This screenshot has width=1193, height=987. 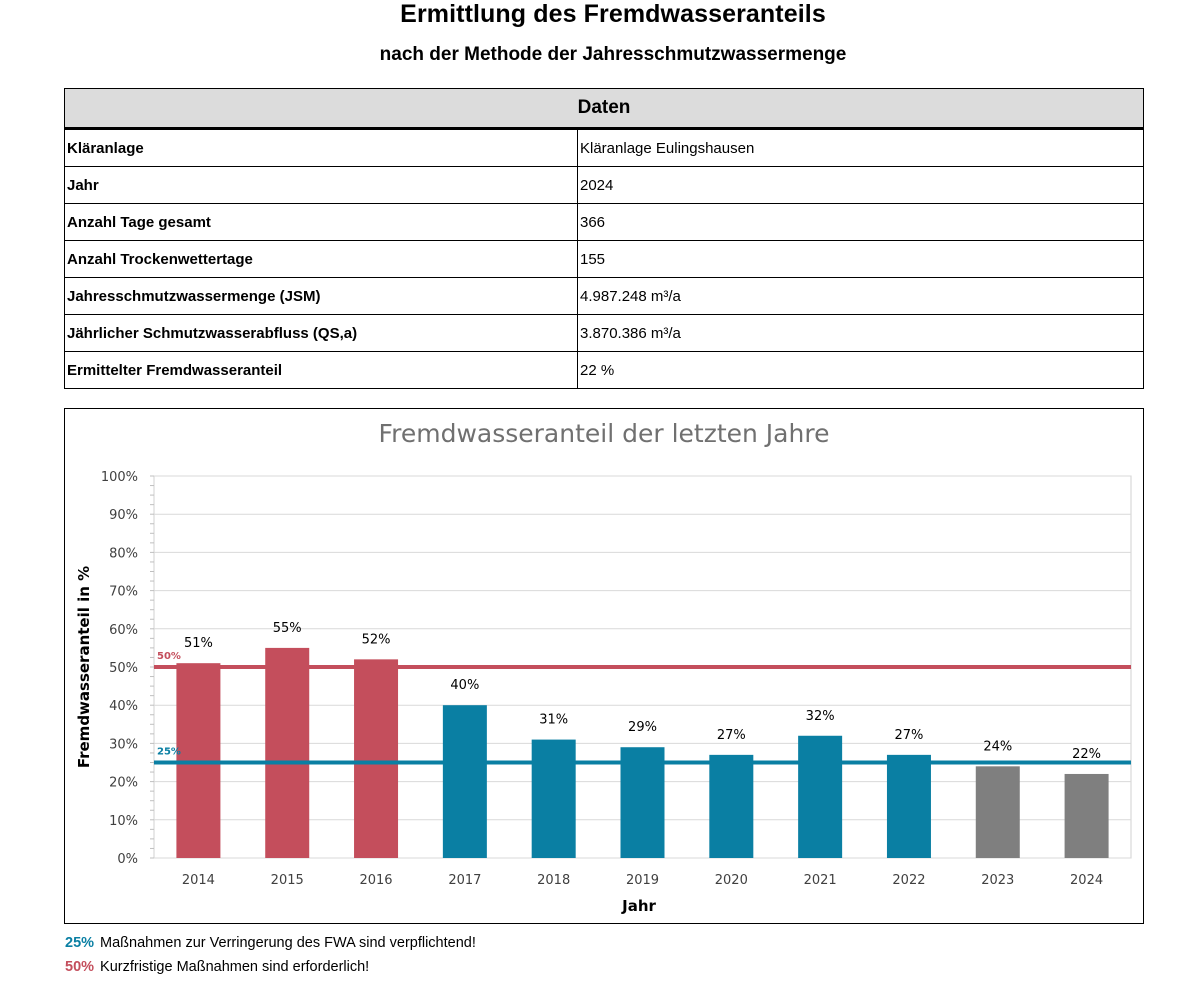 I want to click on y-tick-label: 100%, so click(x=119, y=477).